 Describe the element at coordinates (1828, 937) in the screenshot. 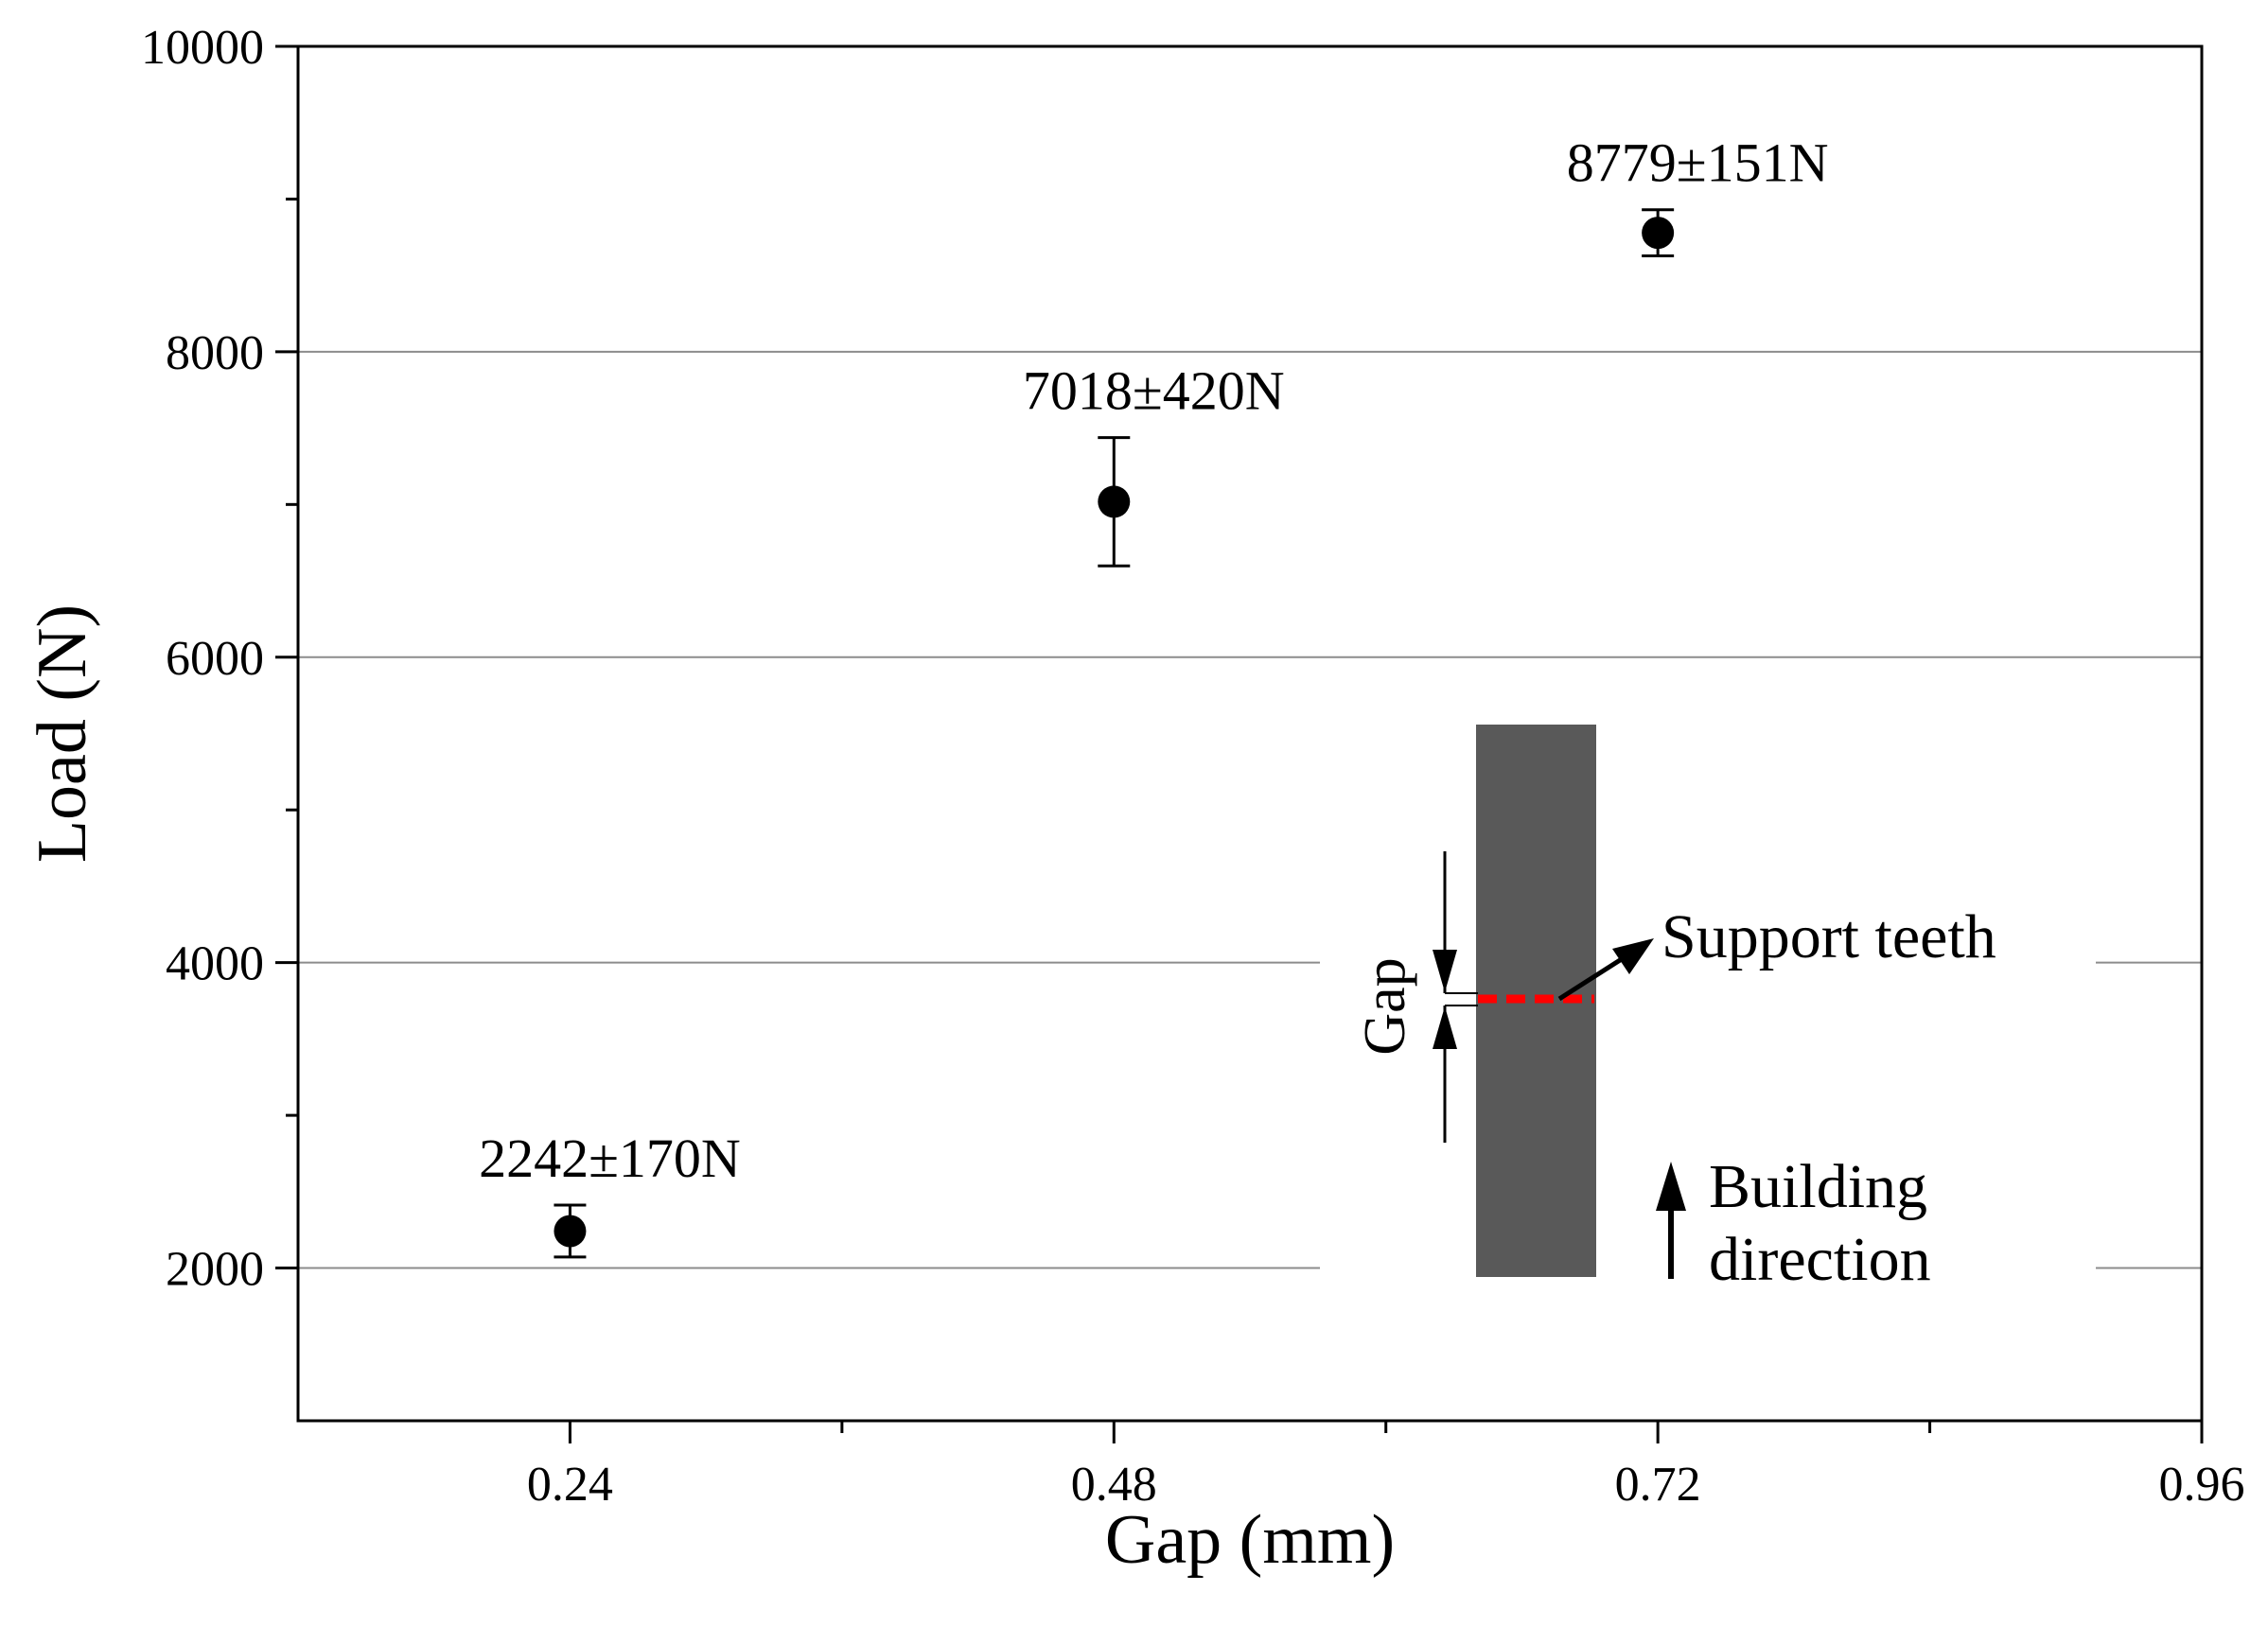

I see `support-teeth-label: Support teeth` at that location.